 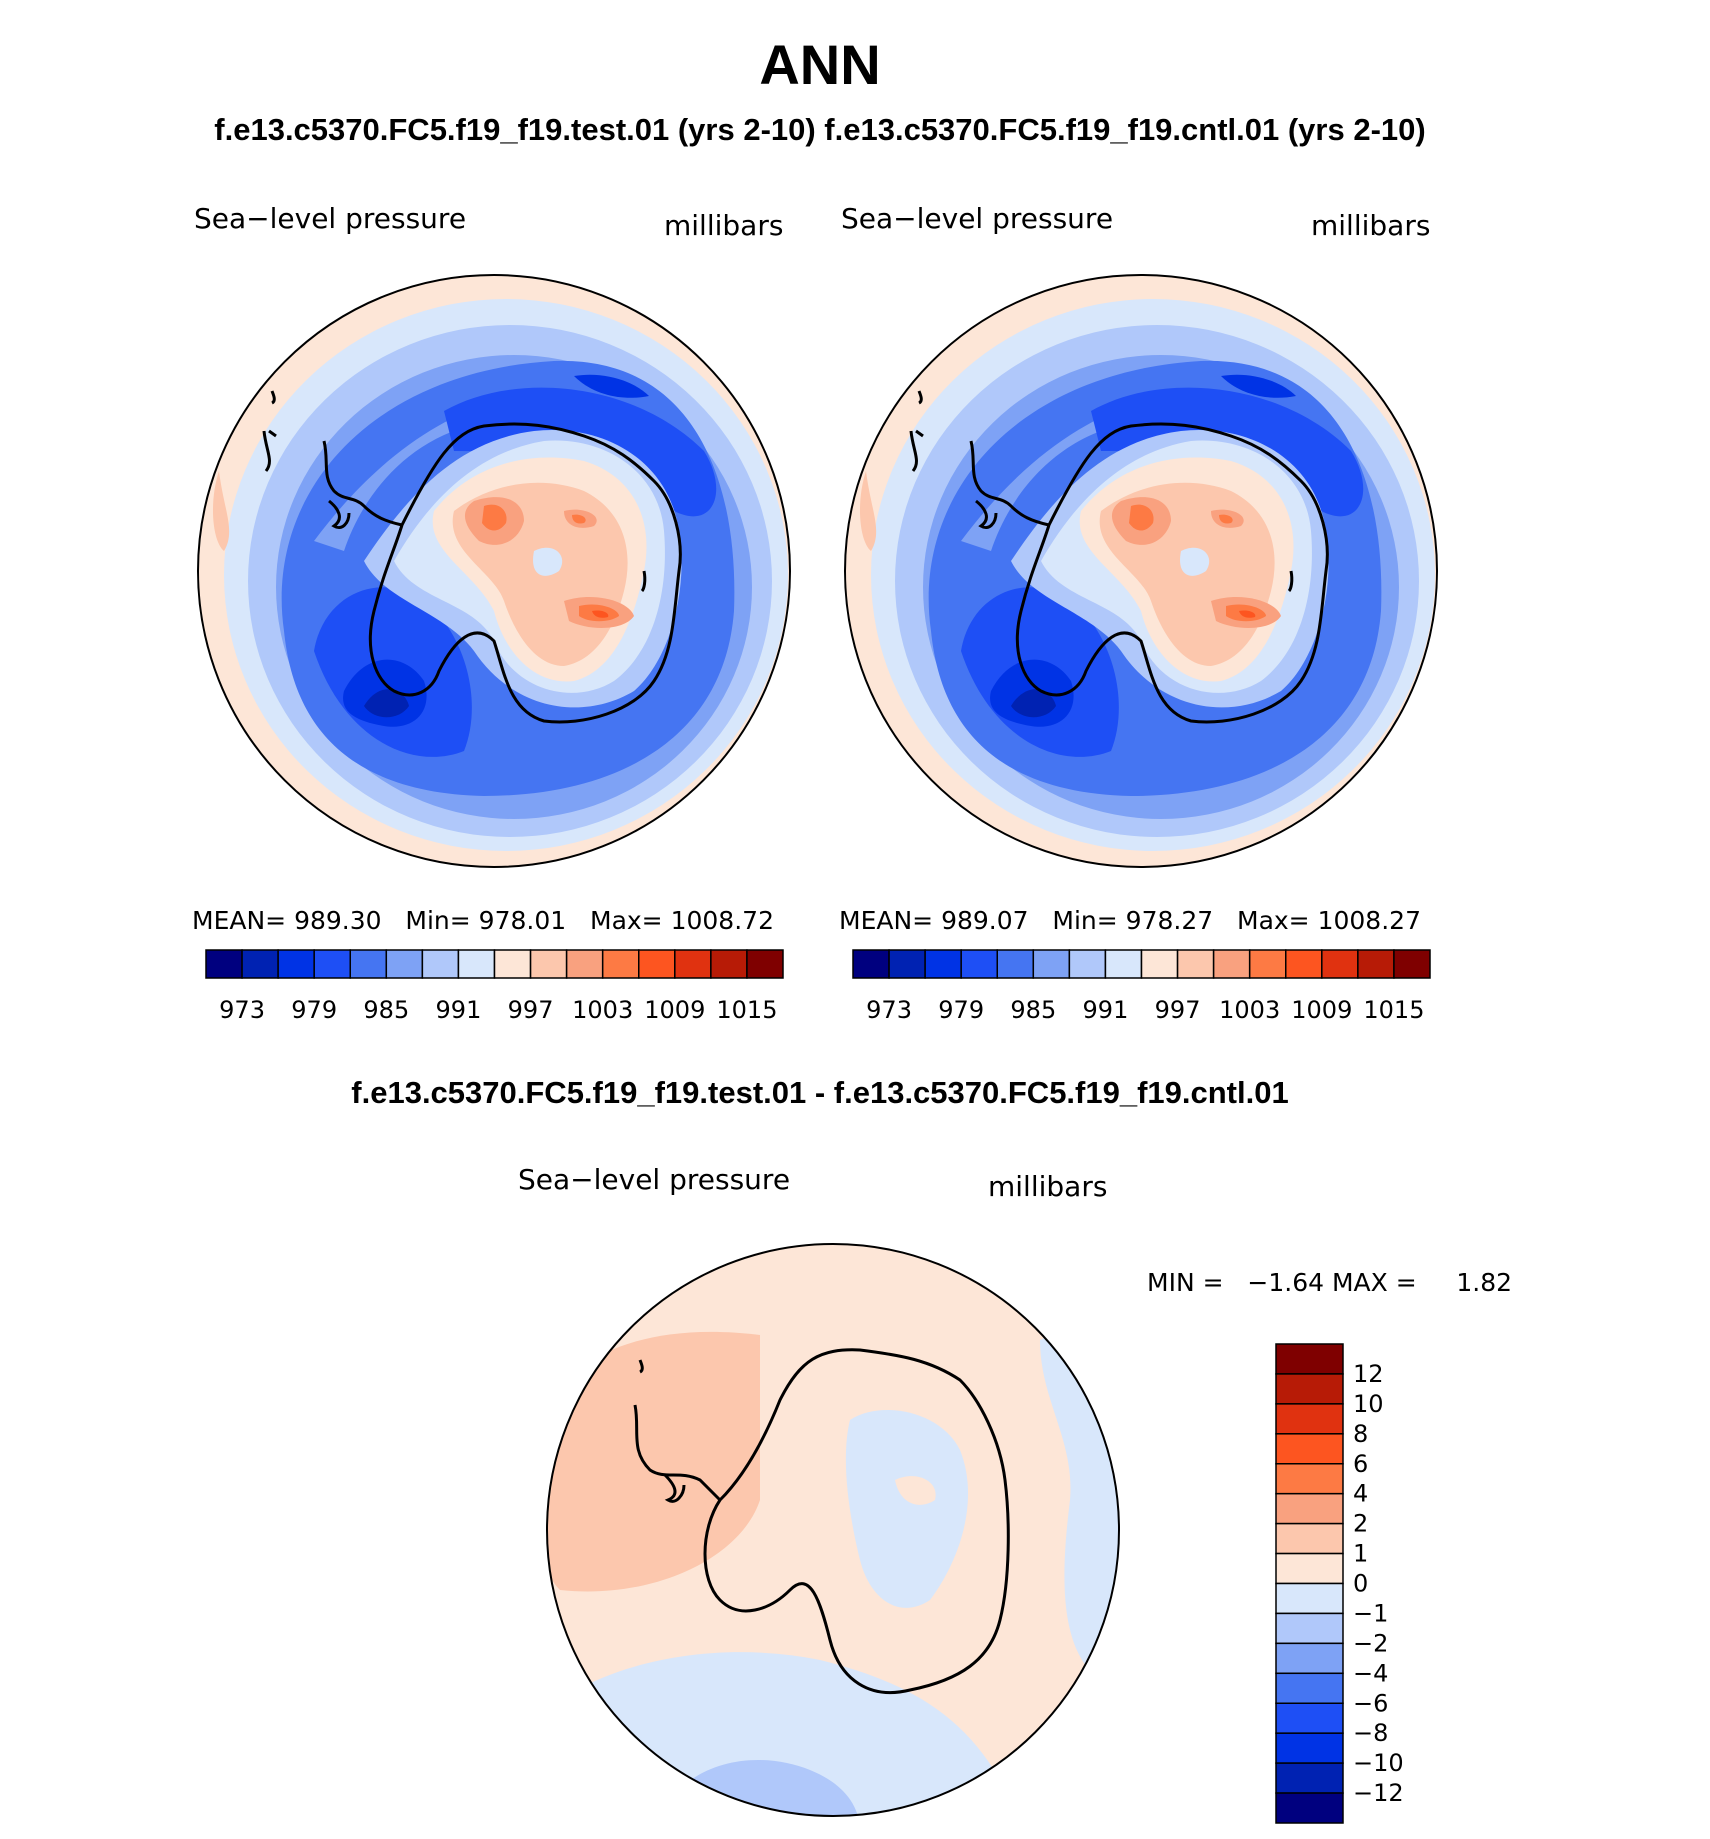 I want to click on panel1-min: 978.01, so click(x=522, y=920).